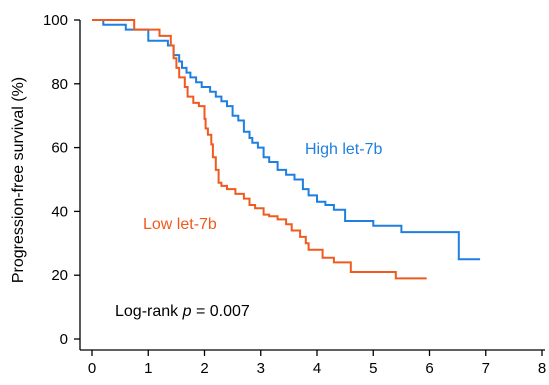 This screenshot has height=385, width=549. What do you see at coordinates (149, 311) in the screenshot?
I see `annotation-prefix: Log-rank` at bounding box center [149, 311].